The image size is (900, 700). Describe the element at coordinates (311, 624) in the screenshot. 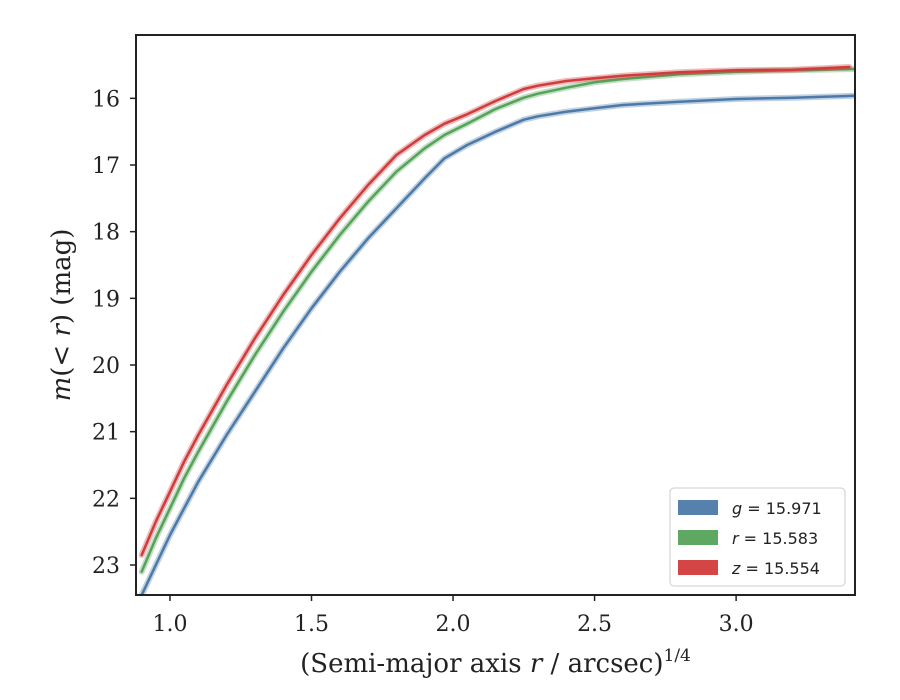

I see `x-tick-label: 1.5` at that location.